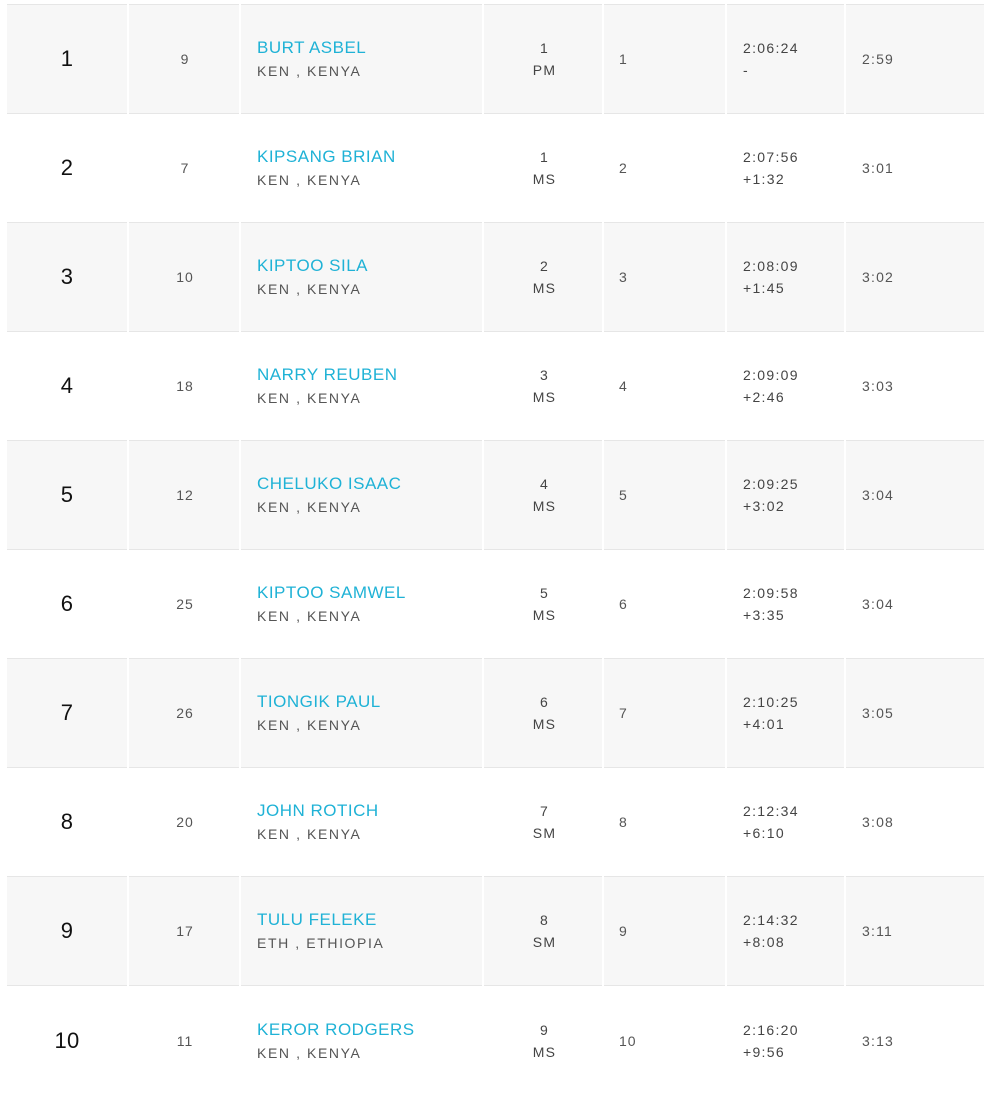 Image resolution: width=984 pixels, height=1098 pixels. What do you see at coordinates (544, 386) in the screenshot?
I see `category-cell: 3 MS` at bounding box center [544, 386].